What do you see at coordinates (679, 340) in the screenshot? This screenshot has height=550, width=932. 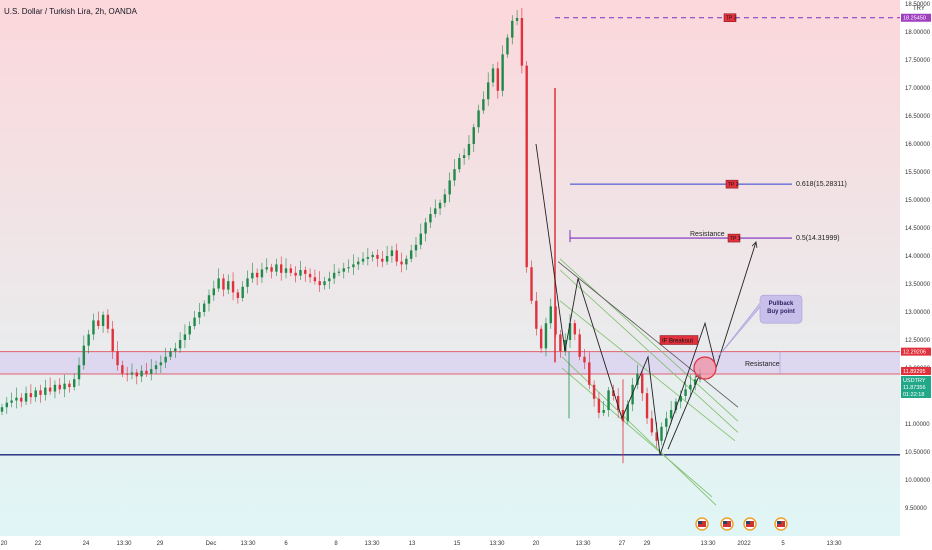 I see `breakout-label-box` at bounding box center [679, 340].